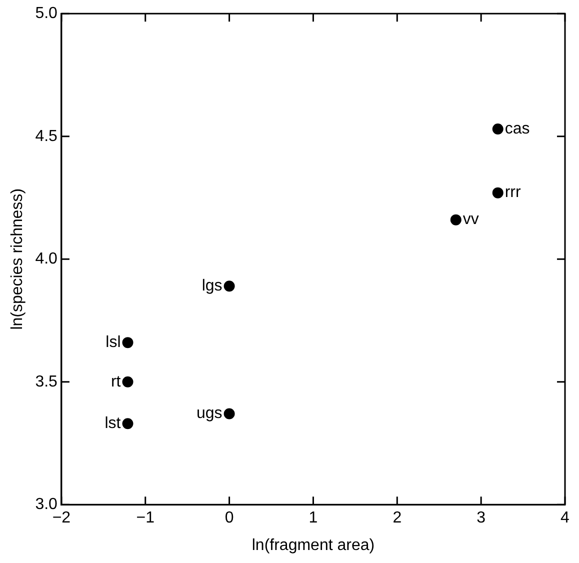 This screenshot has height=563, width=579. What do you see at coordinates (46, 13) in the screenshot?
I see `y-tick-label: 5.0` at bounding box center [46, 13].